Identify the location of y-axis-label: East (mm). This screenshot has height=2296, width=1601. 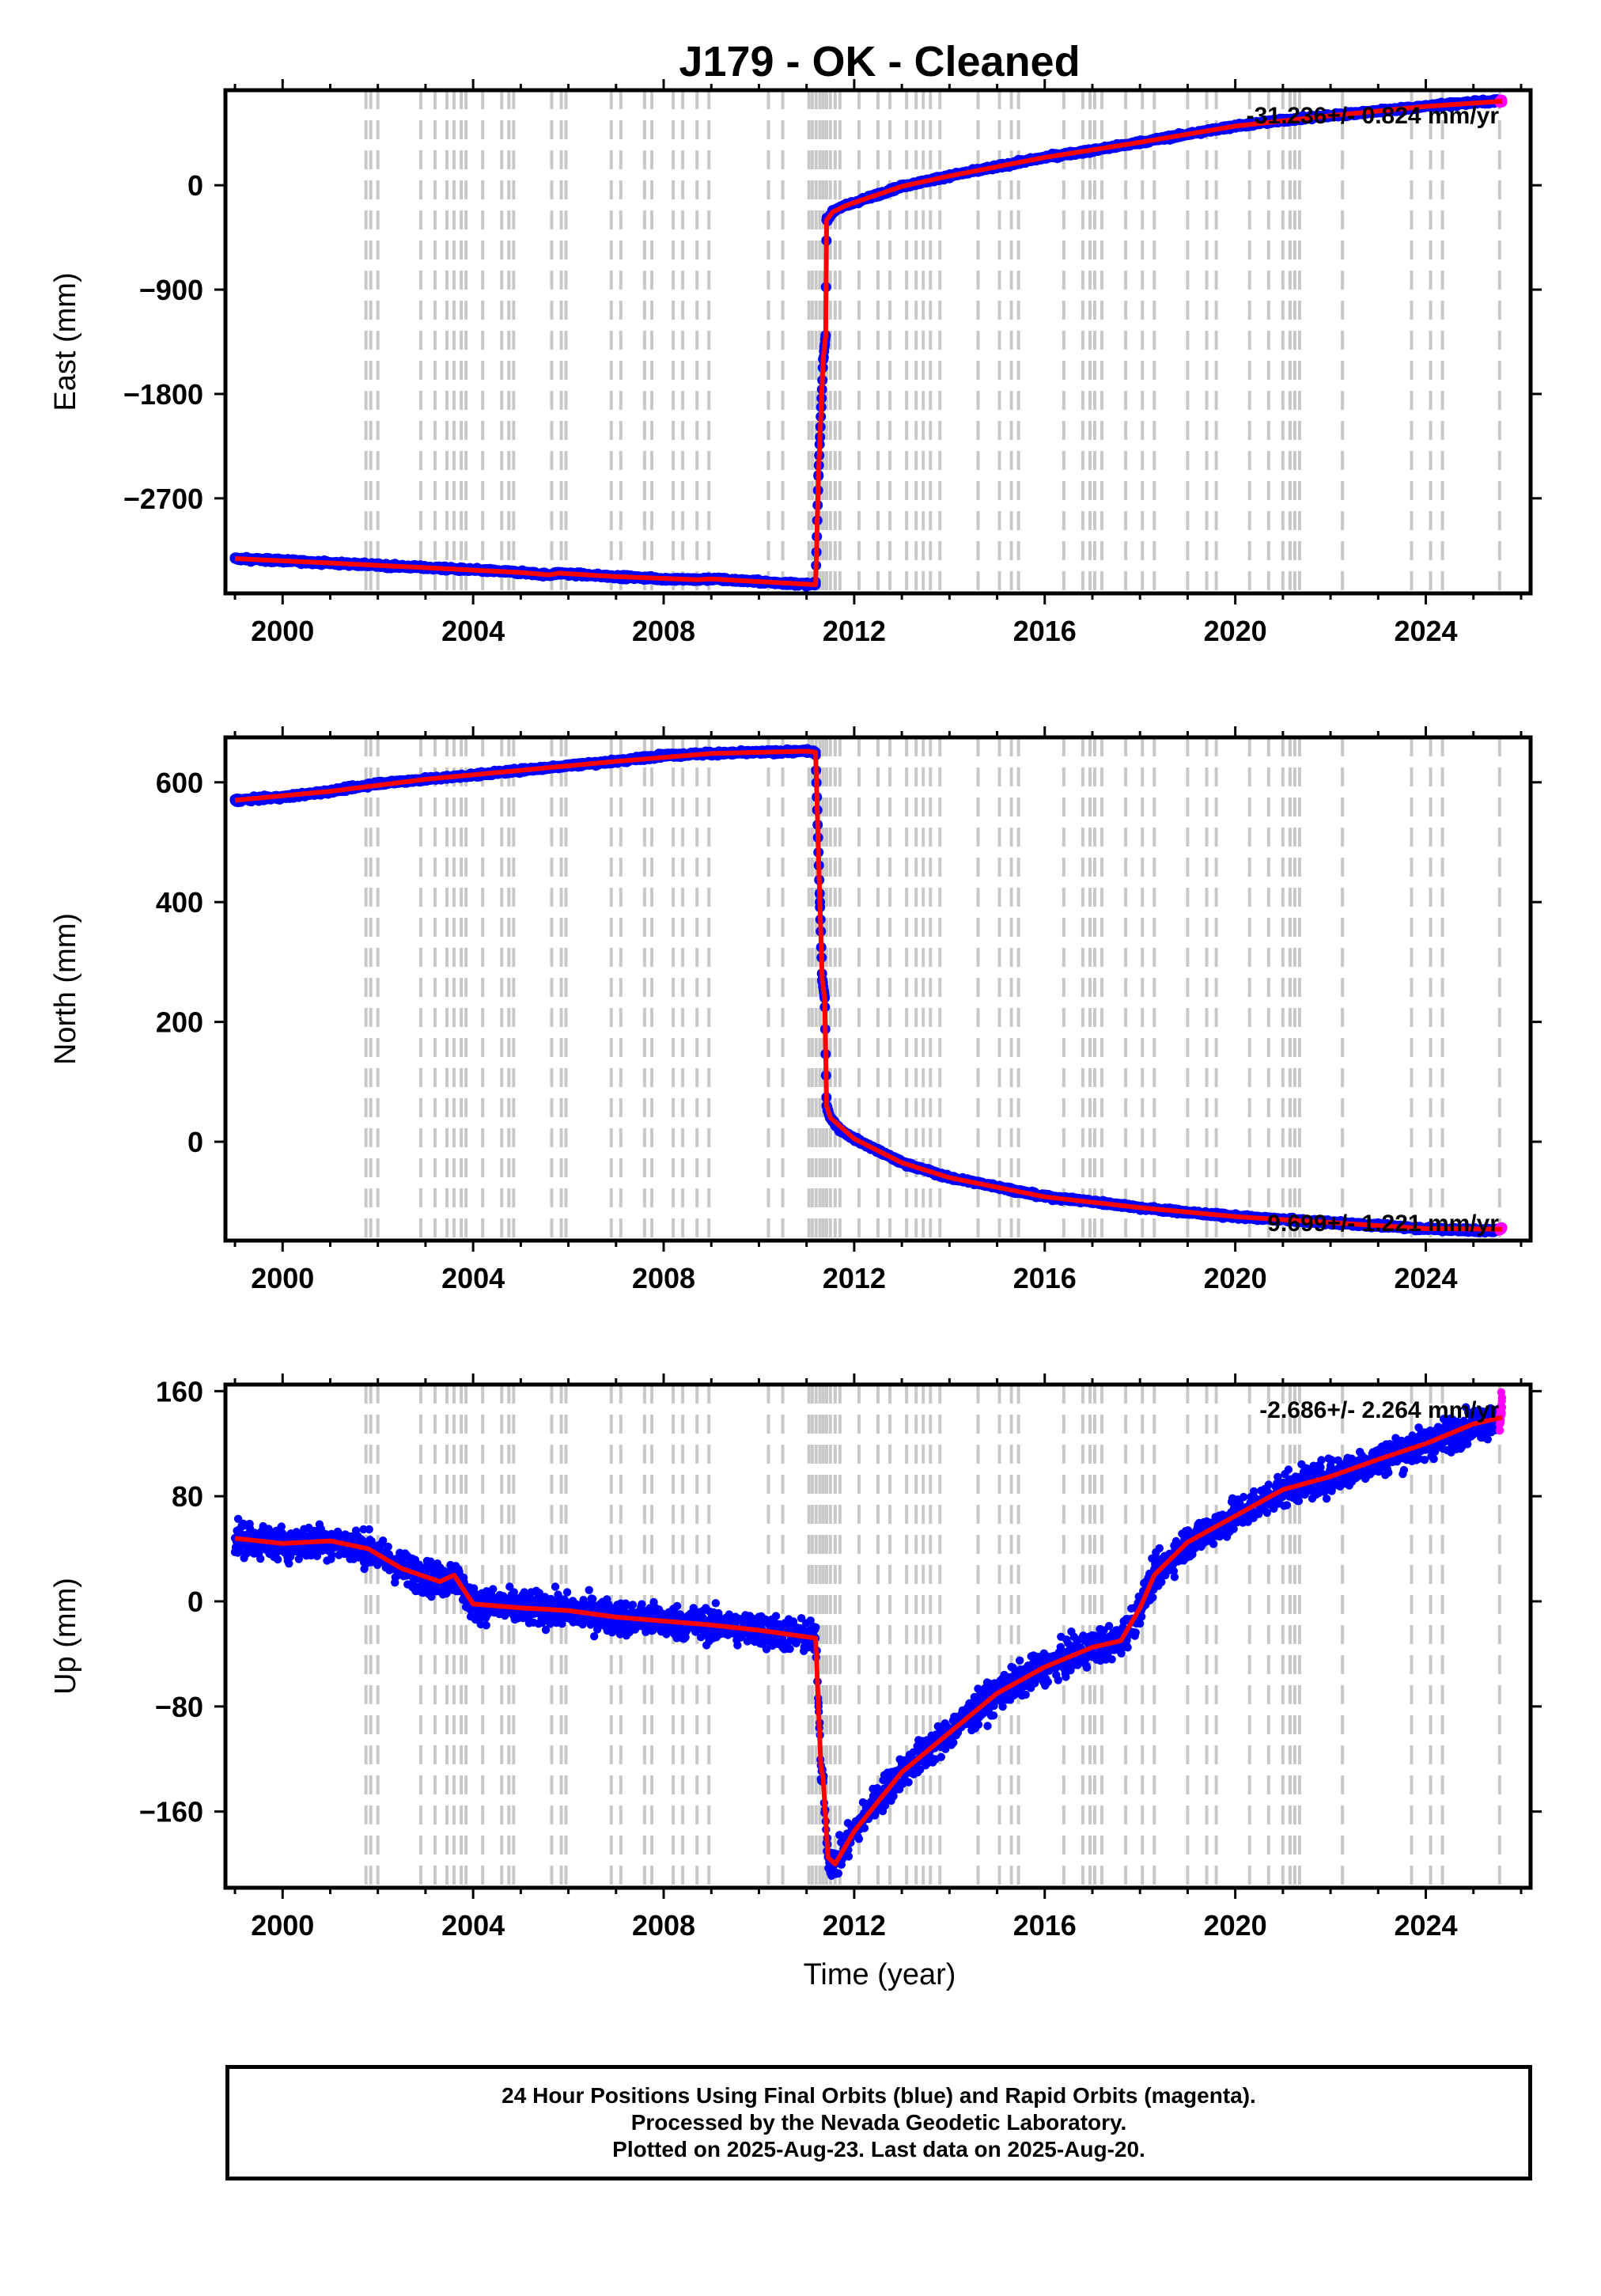
(66, 342).